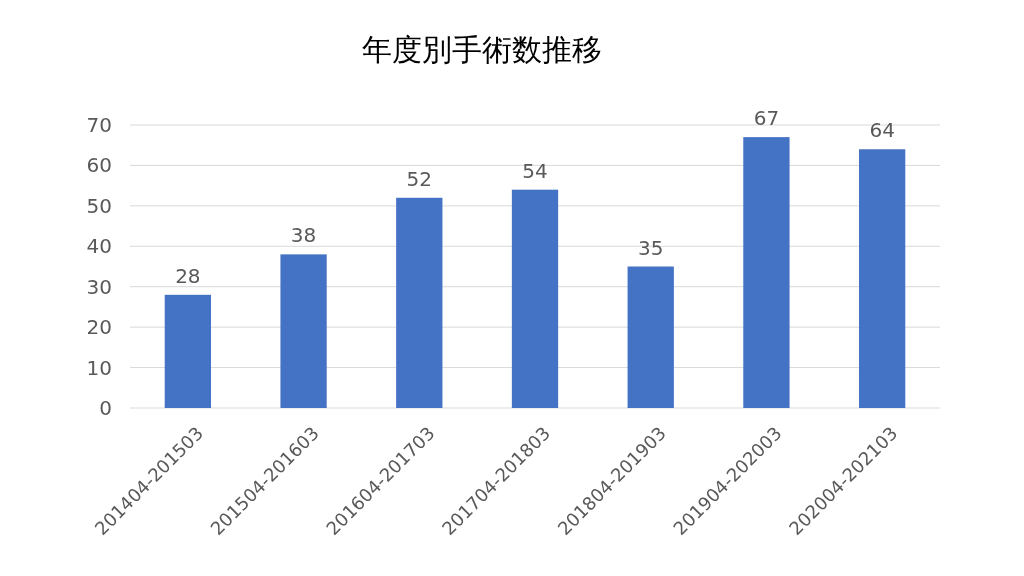 Image resolution: width=1024 pixels, height=576 pixels. I want to click on data-label: 38, so click(303, 235).